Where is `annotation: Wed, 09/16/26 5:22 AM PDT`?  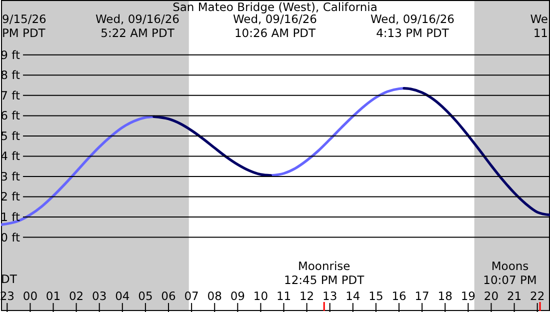 annotation: Wed, 09/16/26 5:22 AM PDT is located at coordinates (137, 26).